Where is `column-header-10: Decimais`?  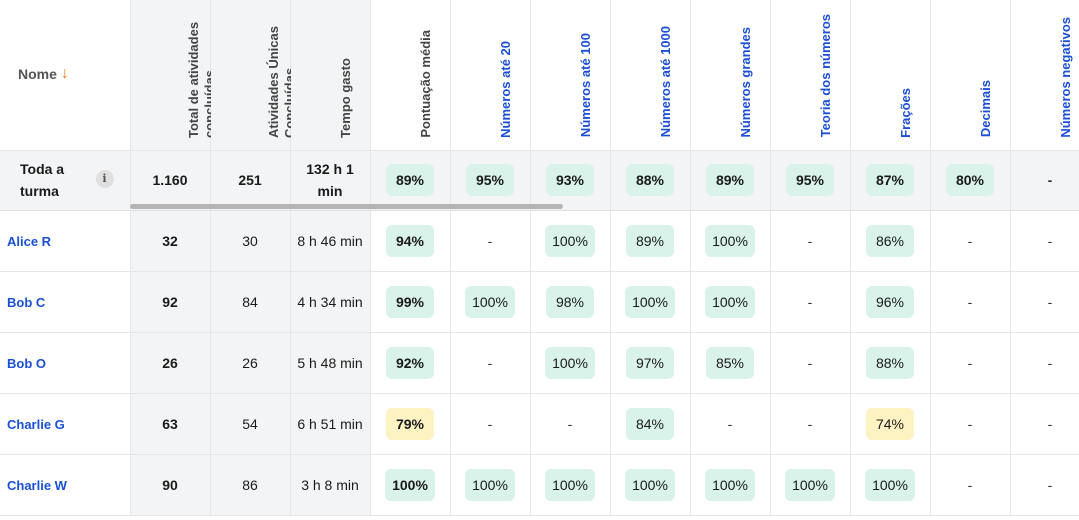
column-header-10: Decimais is located at coordinates (970, 75).